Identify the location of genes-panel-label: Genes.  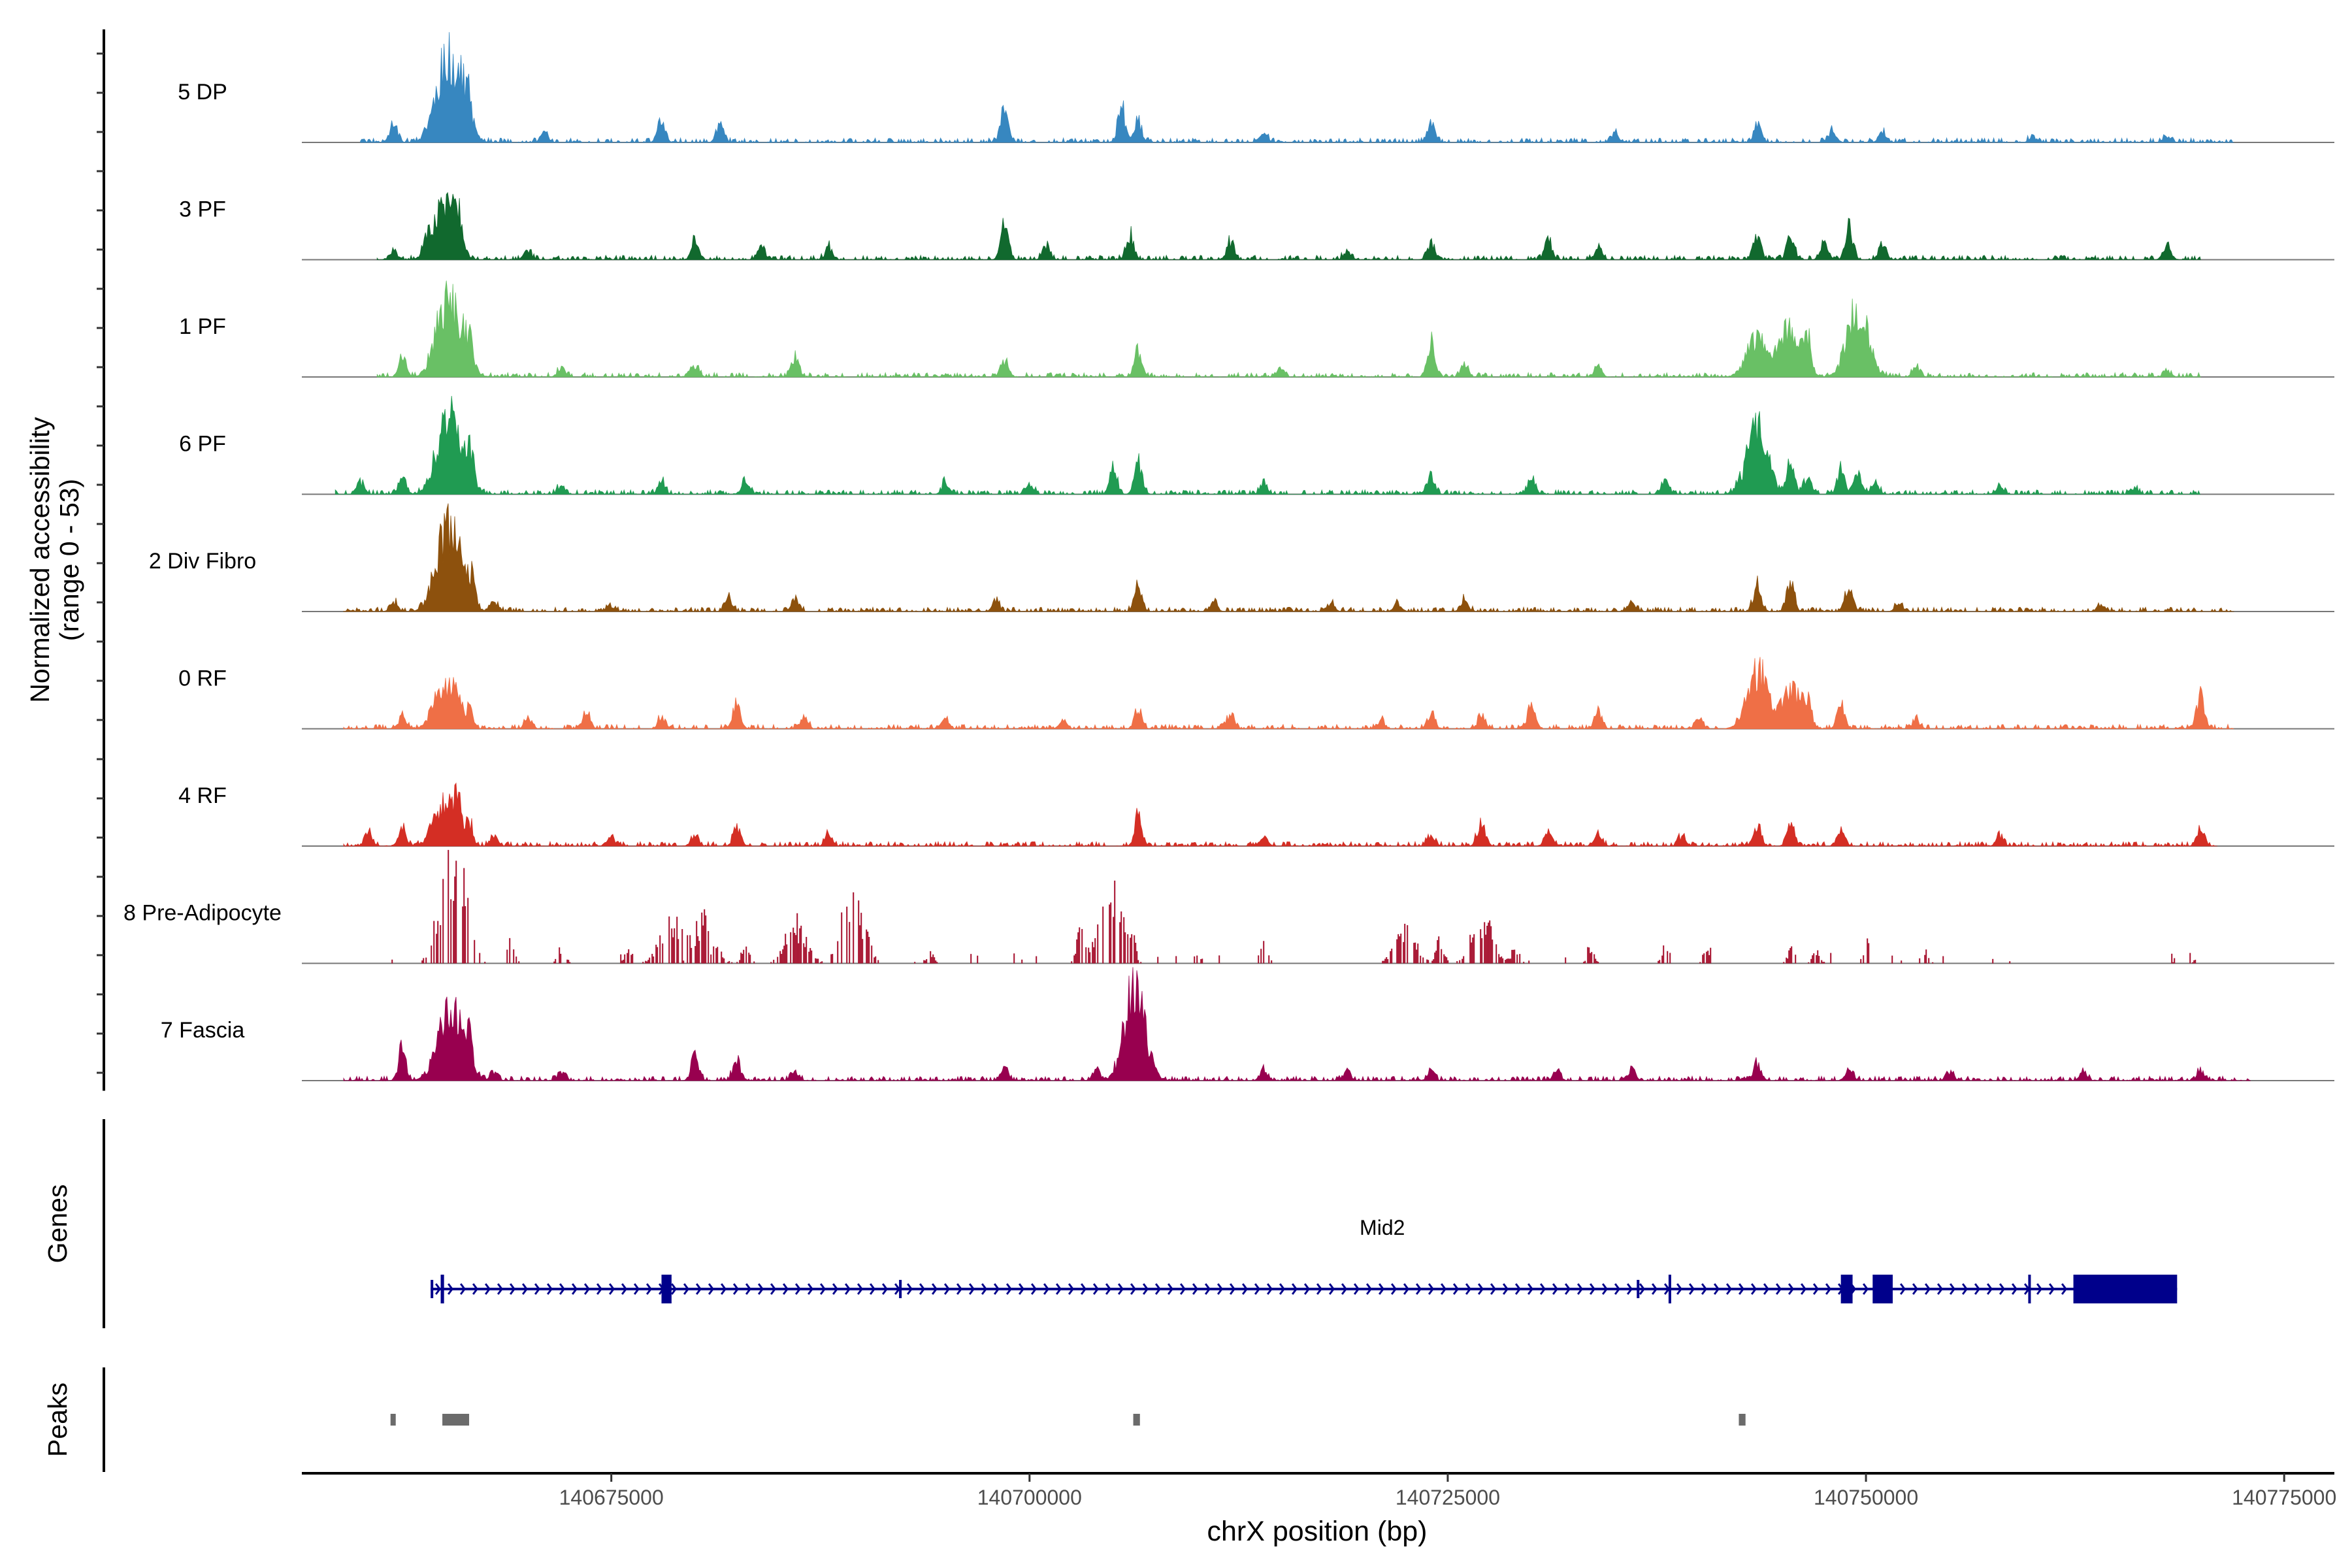
(57, 1224).